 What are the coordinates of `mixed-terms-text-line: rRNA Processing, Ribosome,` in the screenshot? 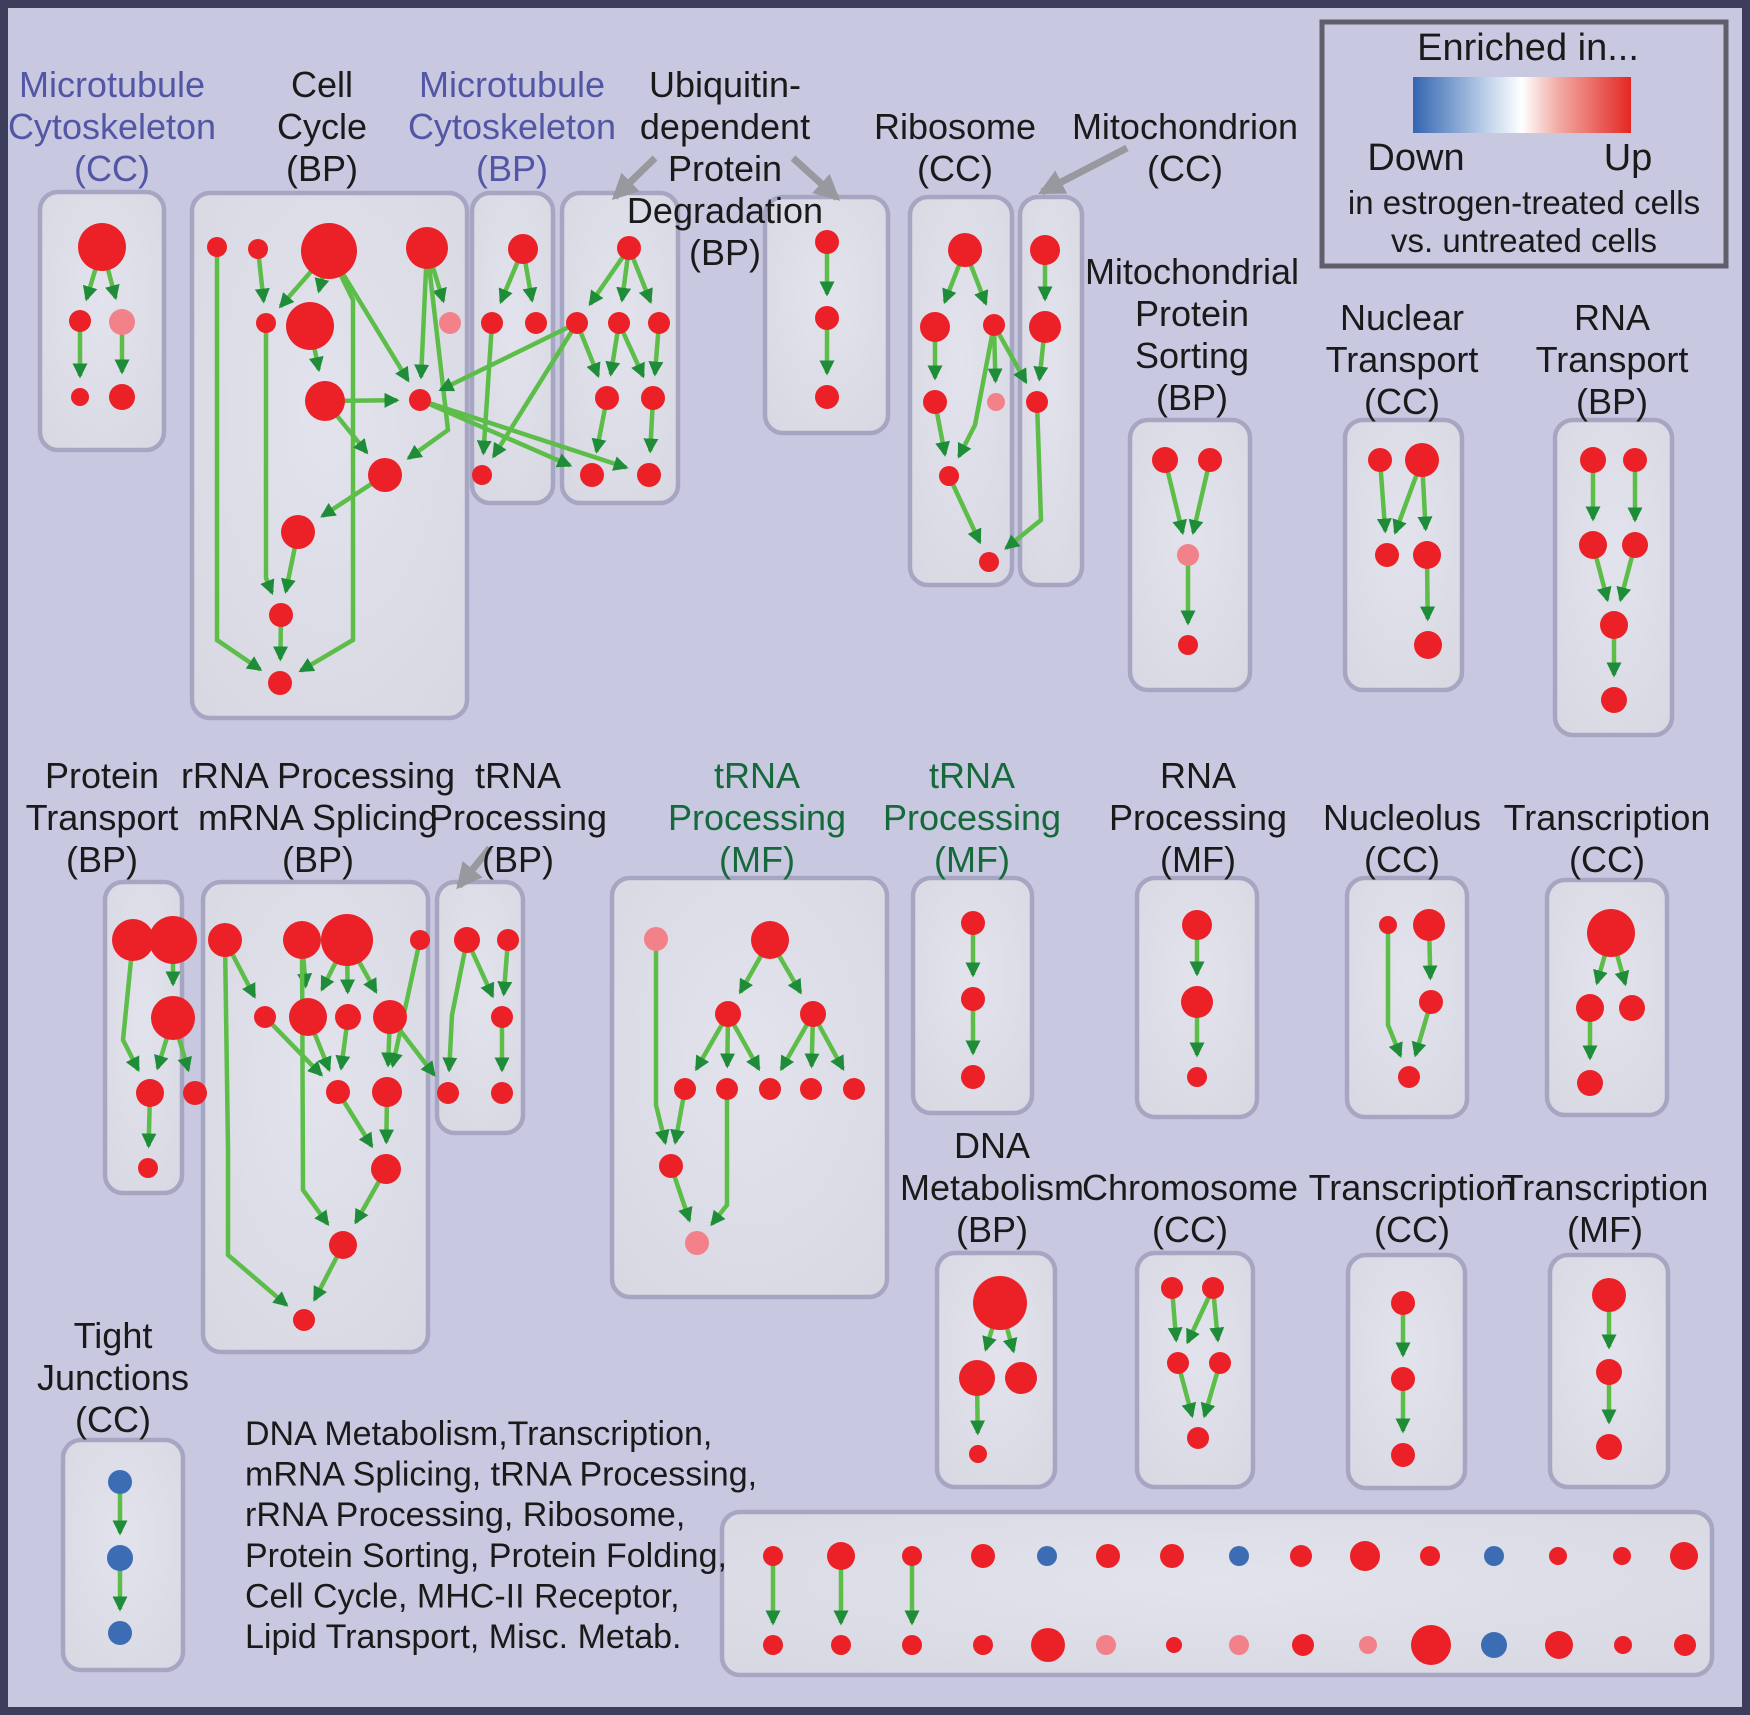 It's located at (465, 1515).